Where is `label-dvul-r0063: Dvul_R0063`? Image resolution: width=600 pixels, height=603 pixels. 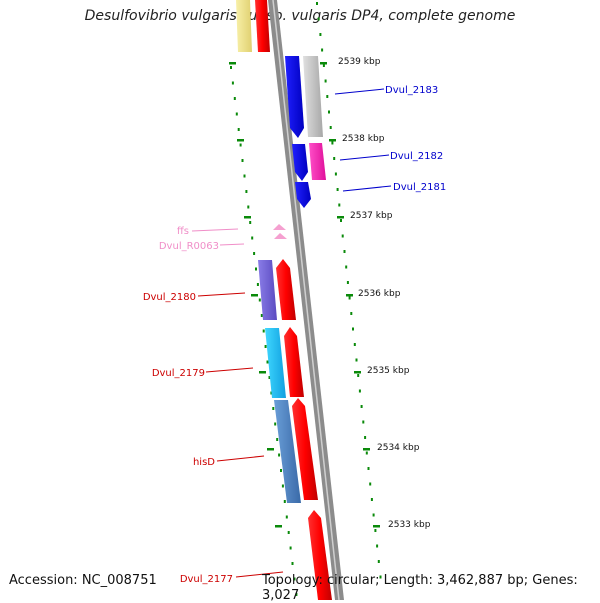 label-dvul-r0063: Dvul_R0063 is located at coordinates (189, 246).